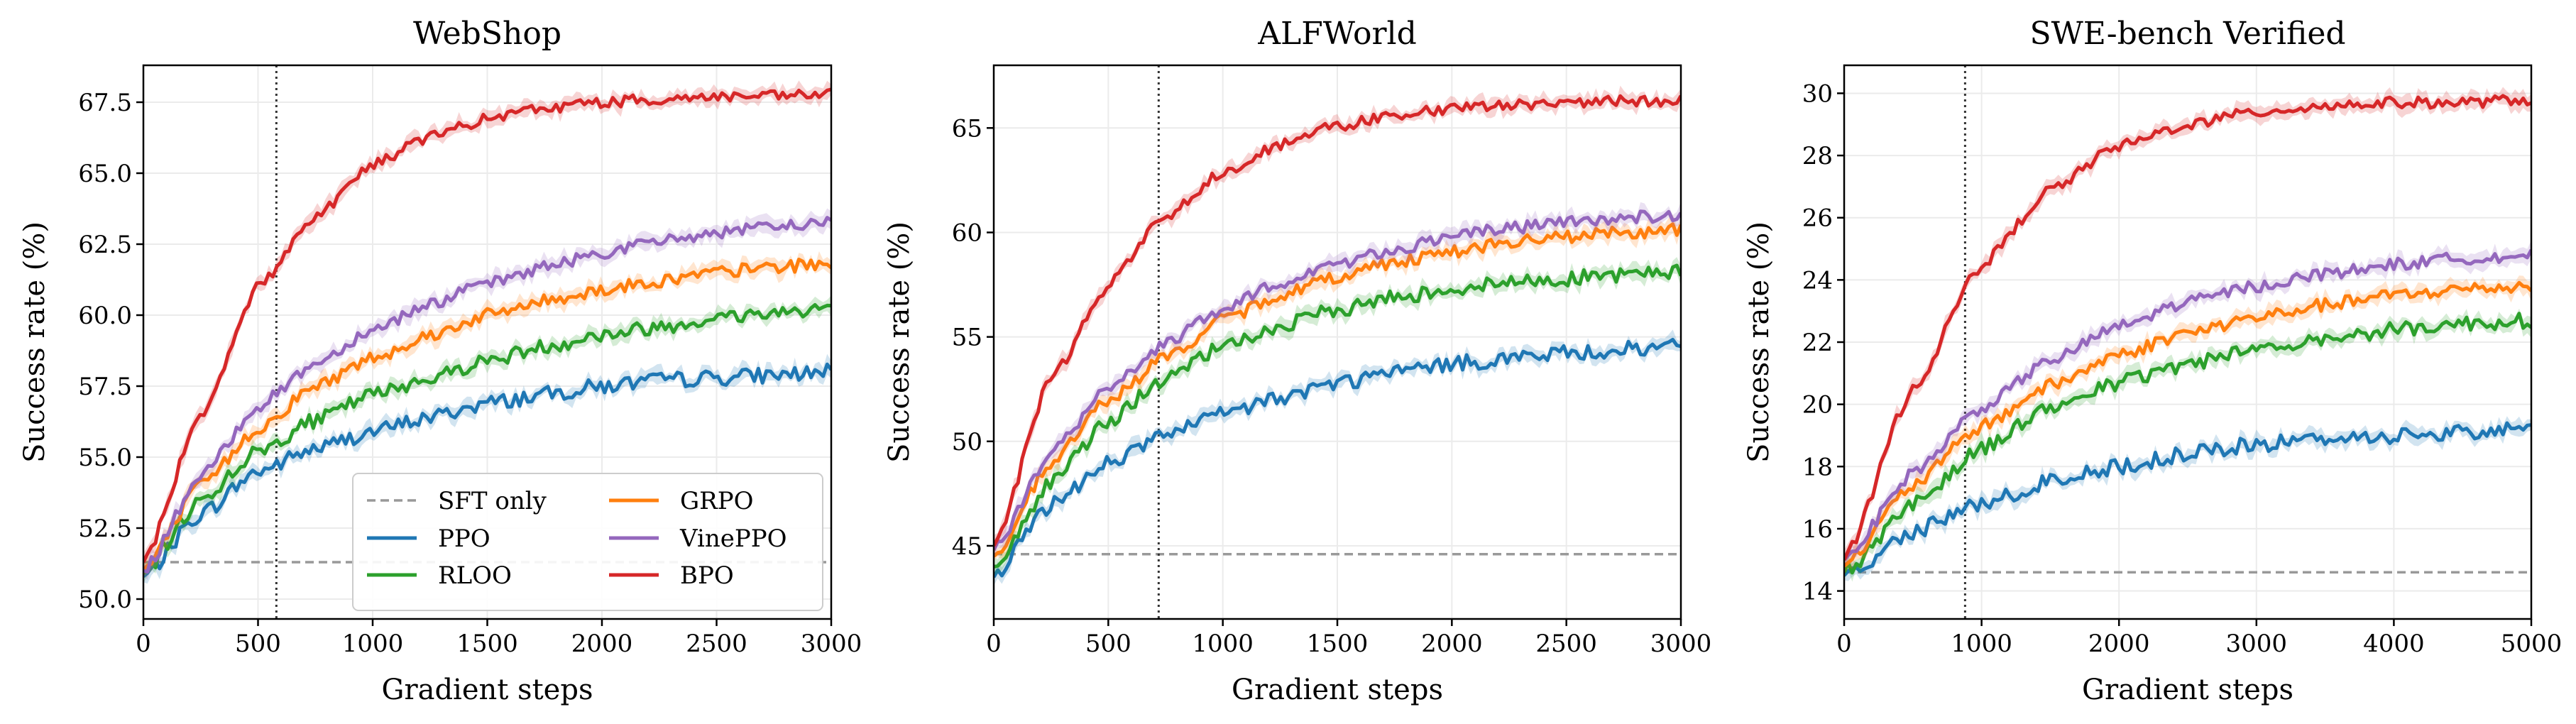 The height and width of the screenshot is (724, 2576). Describe the element at coordinates (105, 387) in the screenshot. I see `y-tick-label: 57.5` at that location.